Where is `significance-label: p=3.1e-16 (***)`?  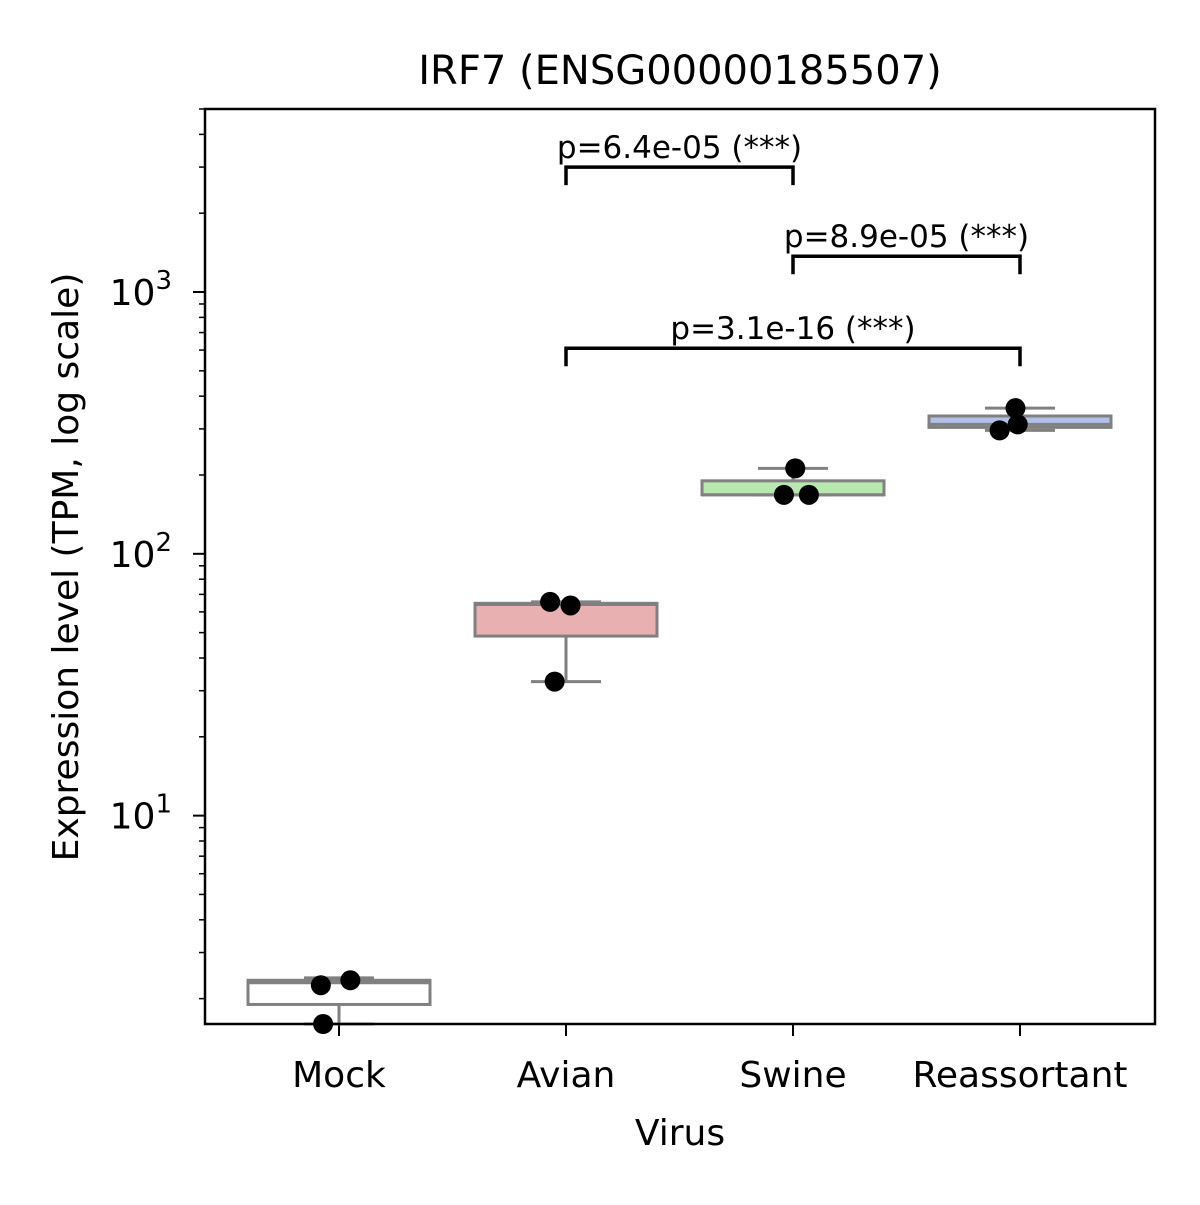
significance-label: p=3.1e-16 (***) is located at coordinates (792, 329).